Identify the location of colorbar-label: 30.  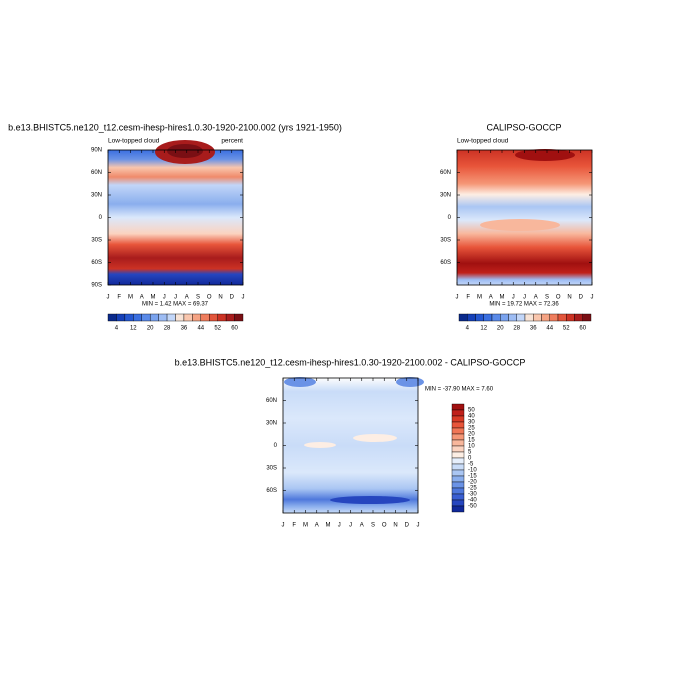
(471, 423).